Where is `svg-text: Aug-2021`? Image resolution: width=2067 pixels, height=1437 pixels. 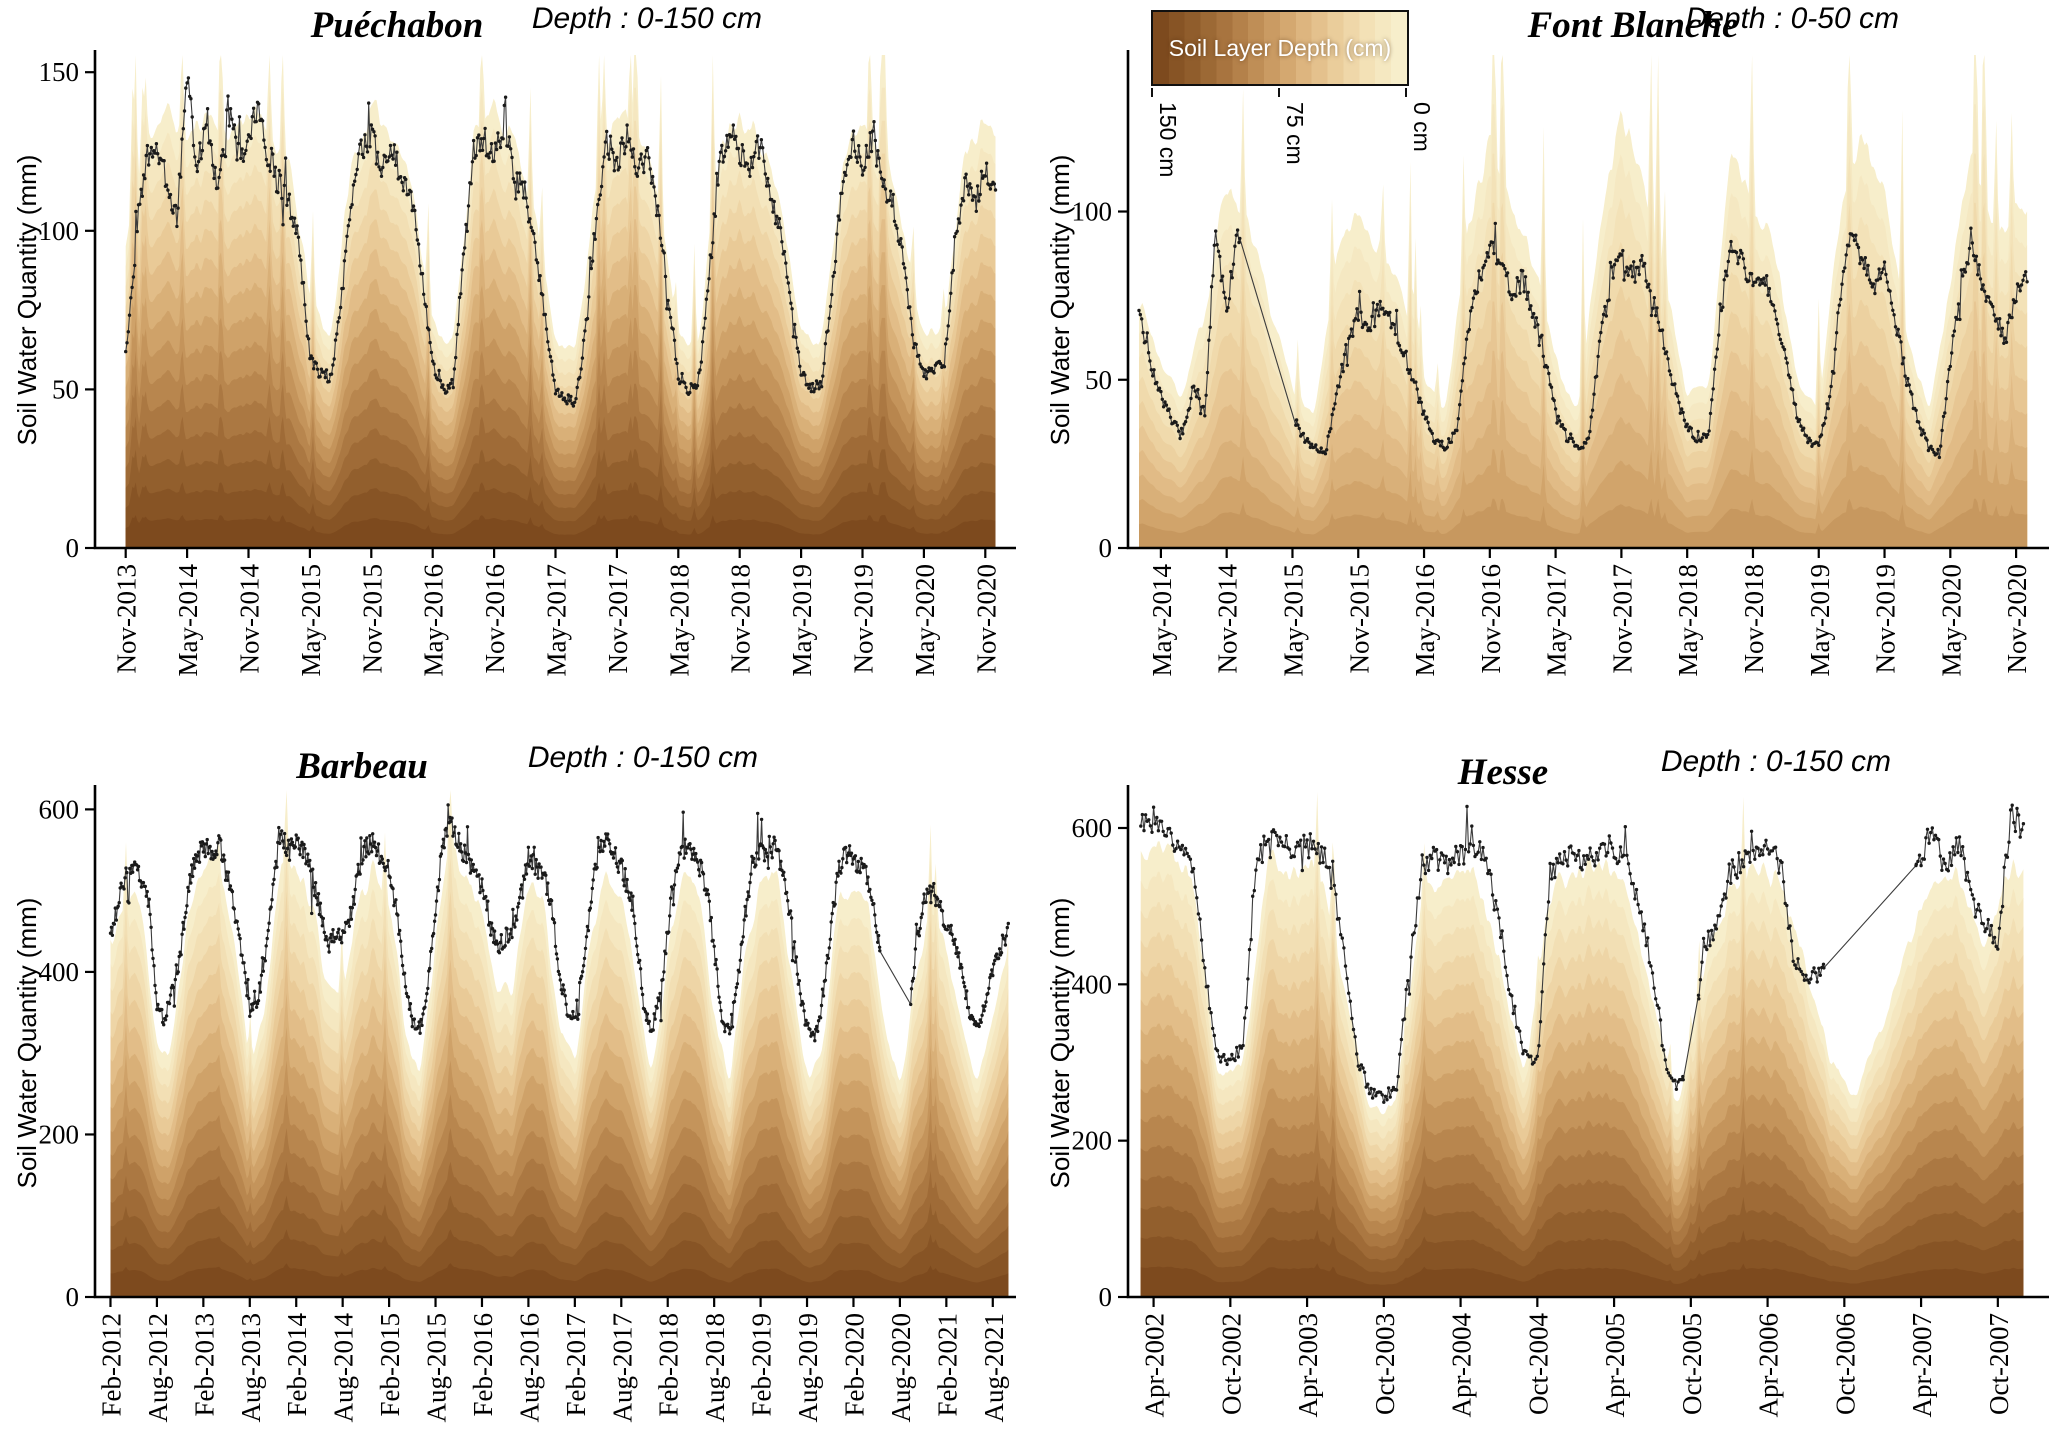
svg-text: Aug-2021 is located at coordinates (994, 1368).